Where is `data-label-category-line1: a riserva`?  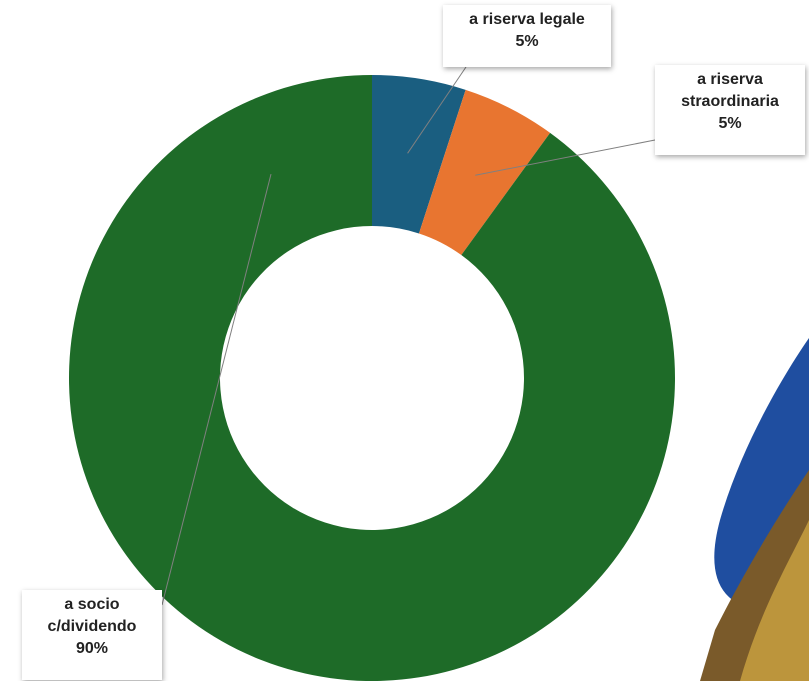
data-label-category-line1: a riserva is located at coordinates (730, 79).